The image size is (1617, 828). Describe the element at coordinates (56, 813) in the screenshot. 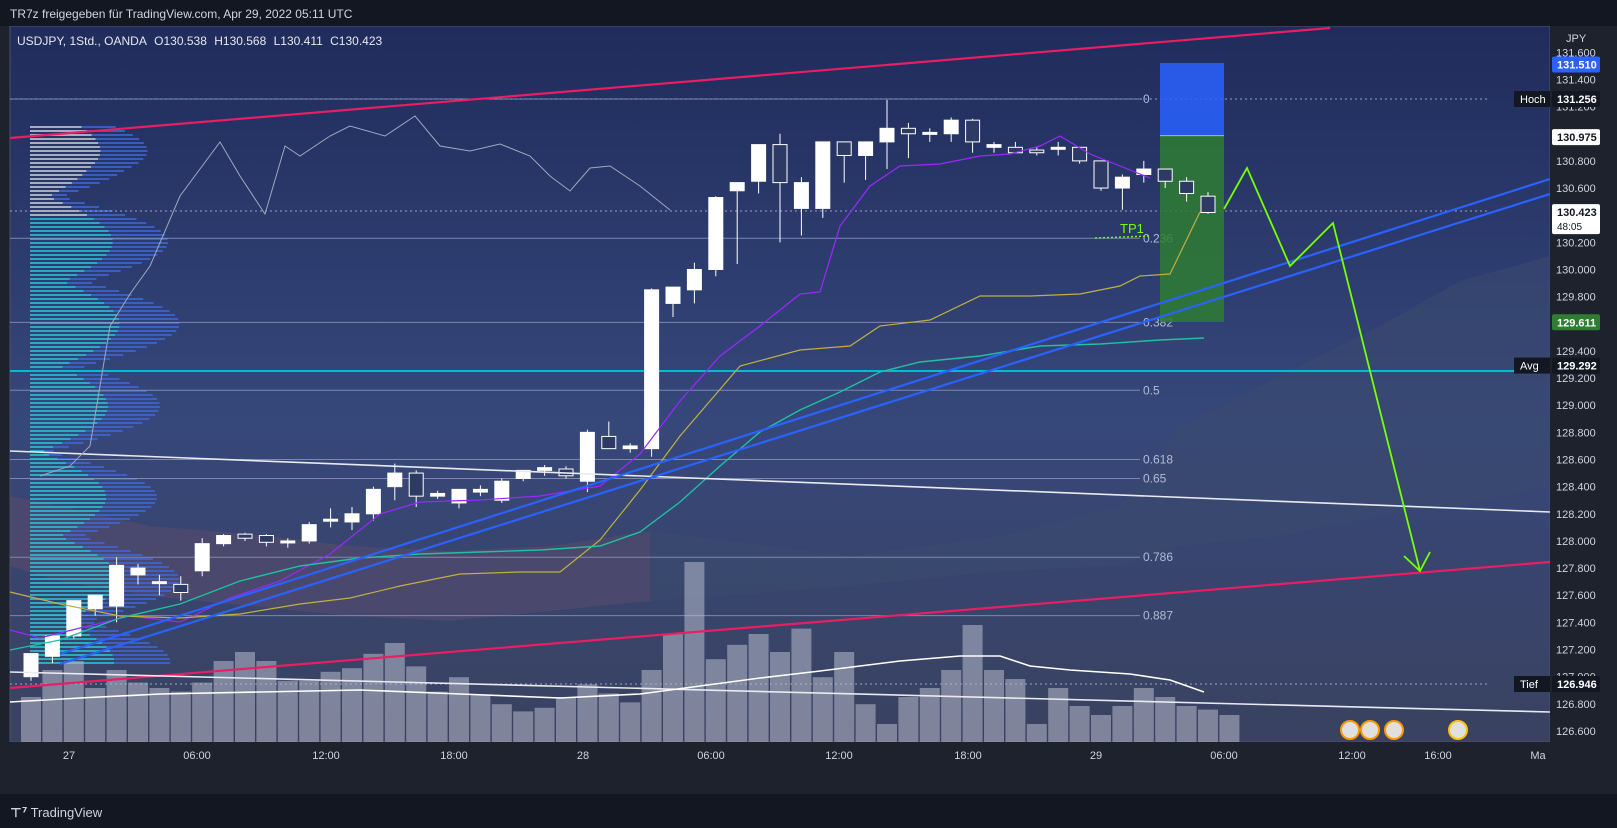

I see `tradingview-logo: ⊤⁷ TradingView` at that location.